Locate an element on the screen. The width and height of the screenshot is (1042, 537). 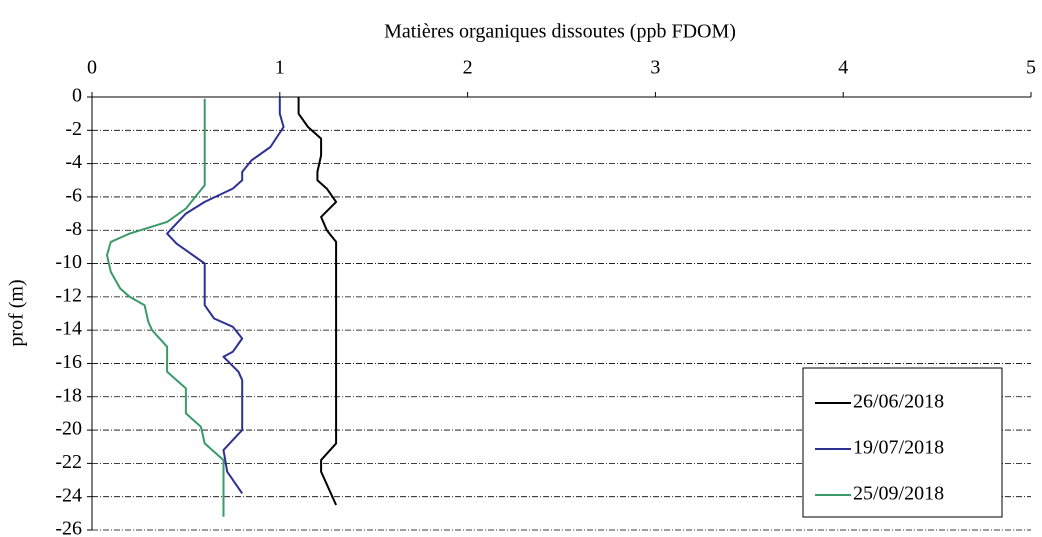
y-tick-label: -22 is located at coordinates (68, 462).